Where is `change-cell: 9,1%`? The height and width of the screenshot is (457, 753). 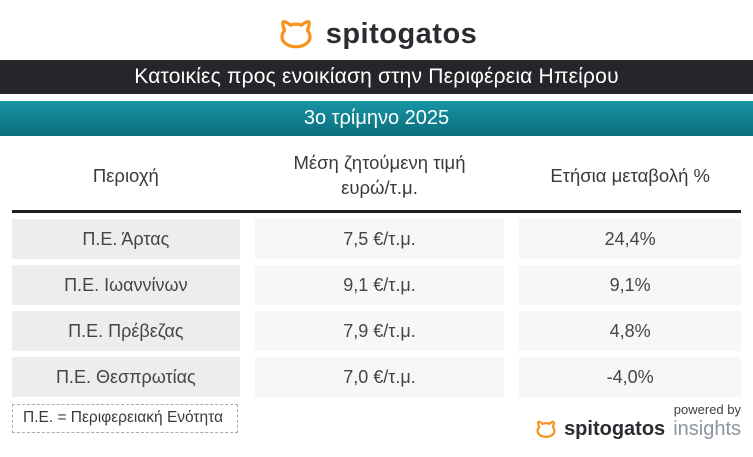
change-cell: 9,1% is located at coordinates (630, 285).